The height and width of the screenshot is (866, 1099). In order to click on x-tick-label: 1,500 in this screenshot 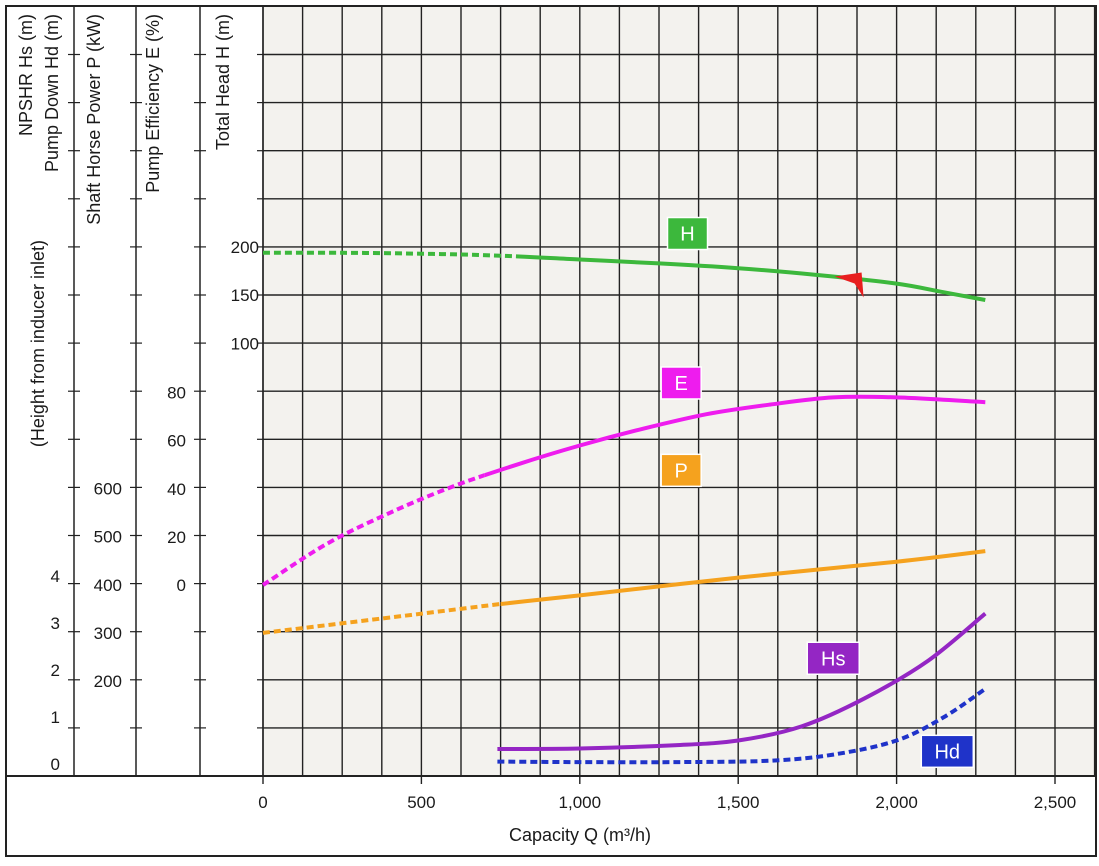, I will do `click(738, 802)`.